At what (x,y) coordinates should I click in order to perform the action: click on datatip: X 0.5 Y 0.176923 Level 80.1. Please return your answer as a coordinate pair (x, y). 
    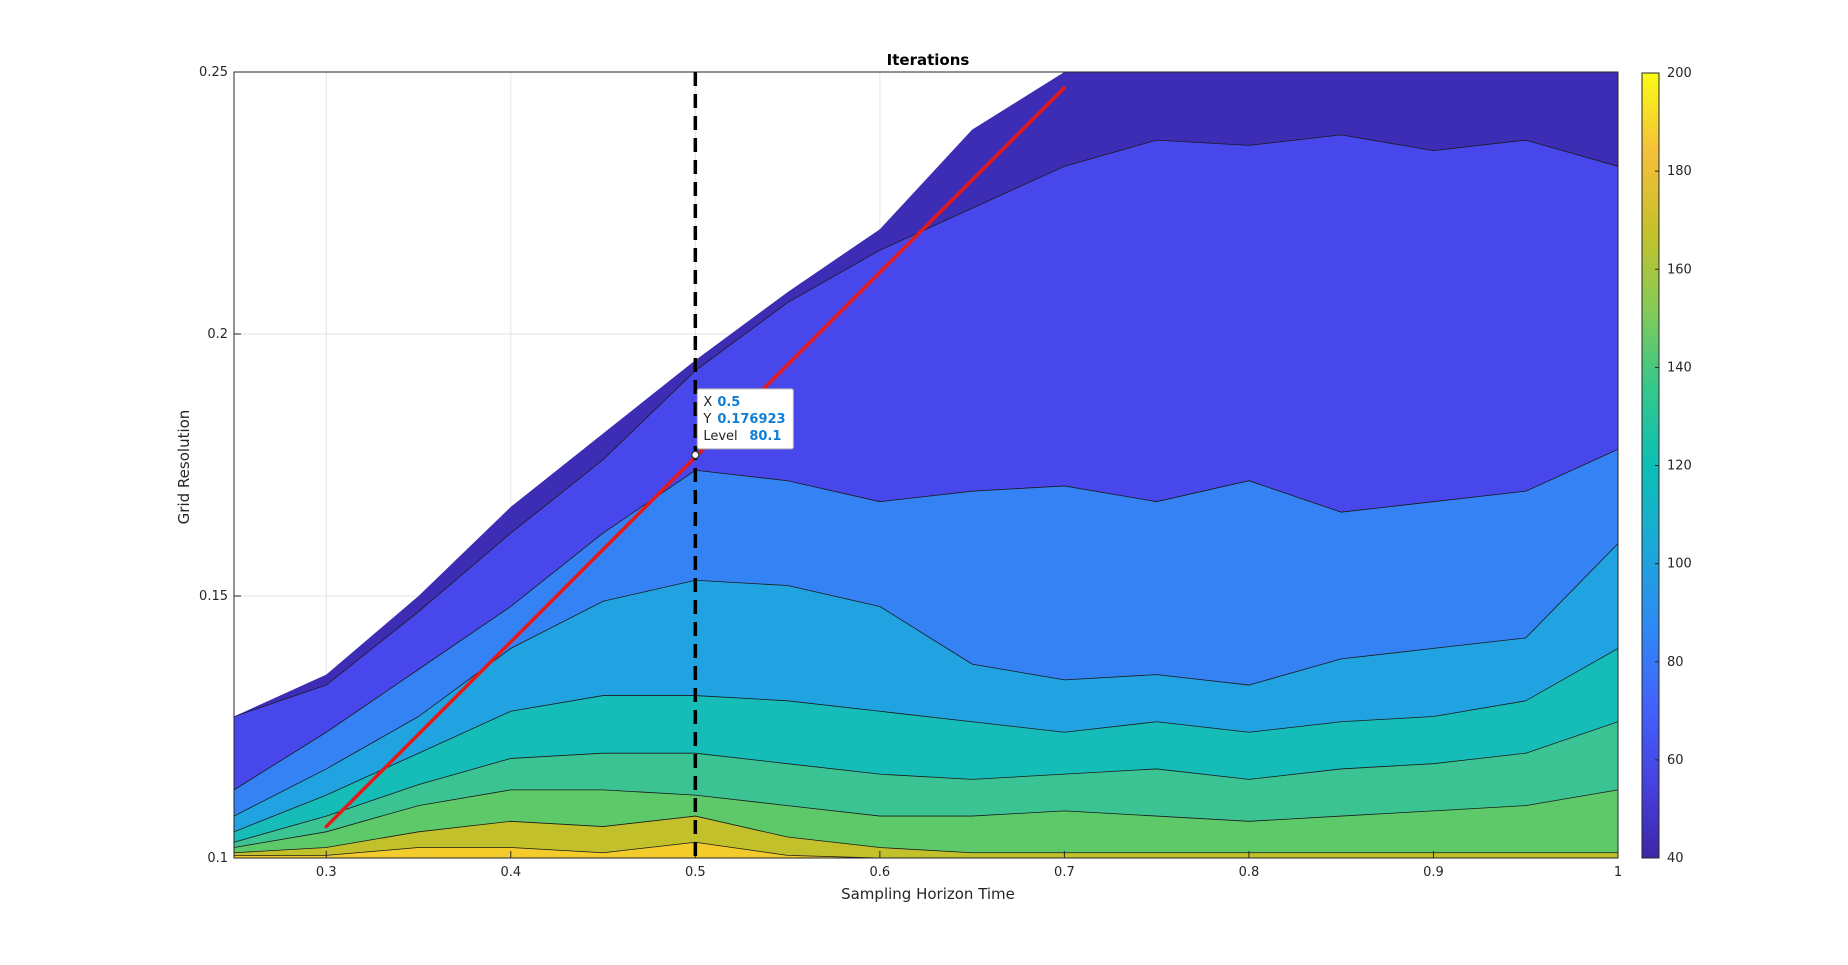
    Looking at the image, I should click on (742, 424).